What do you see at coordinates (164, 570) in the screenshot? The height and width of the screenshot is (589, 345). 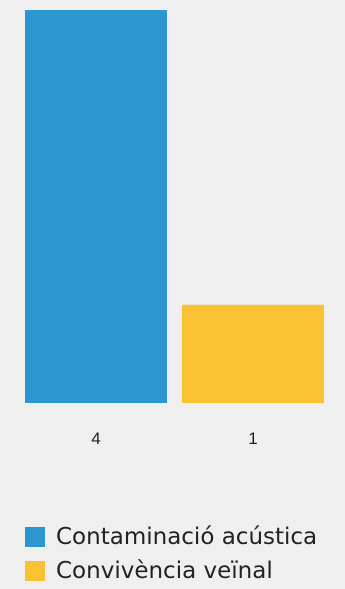 I see `legend-label: Convivència veïnal` at bounding box center [164, 570].